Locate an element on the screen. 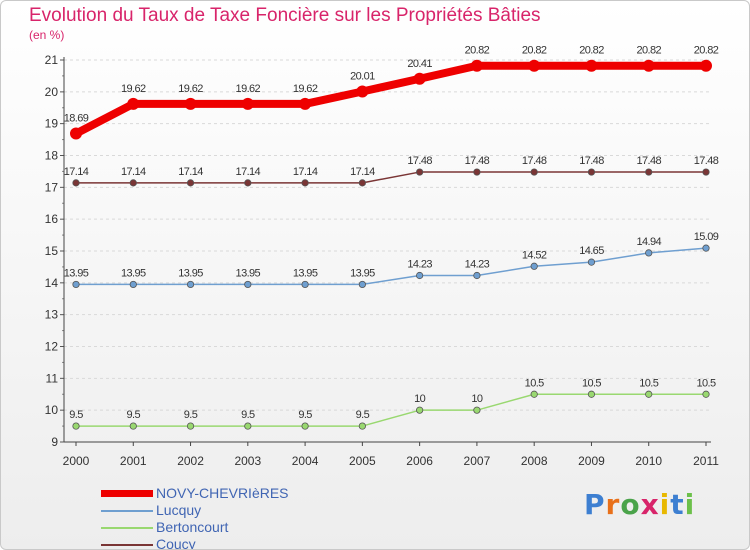  legend-label-novy: NOVY-CHEVRIèRES is located at coordinates (222, 493).